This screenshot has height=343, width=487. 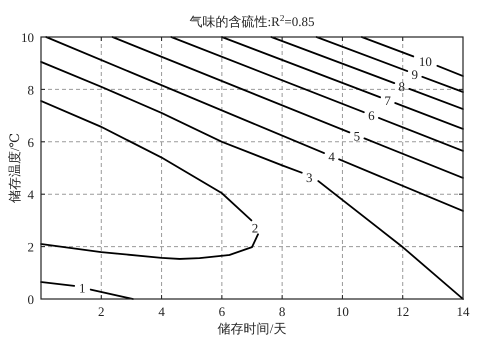 I want to click on y-tick-label: 10, so click(x=27, y=37).